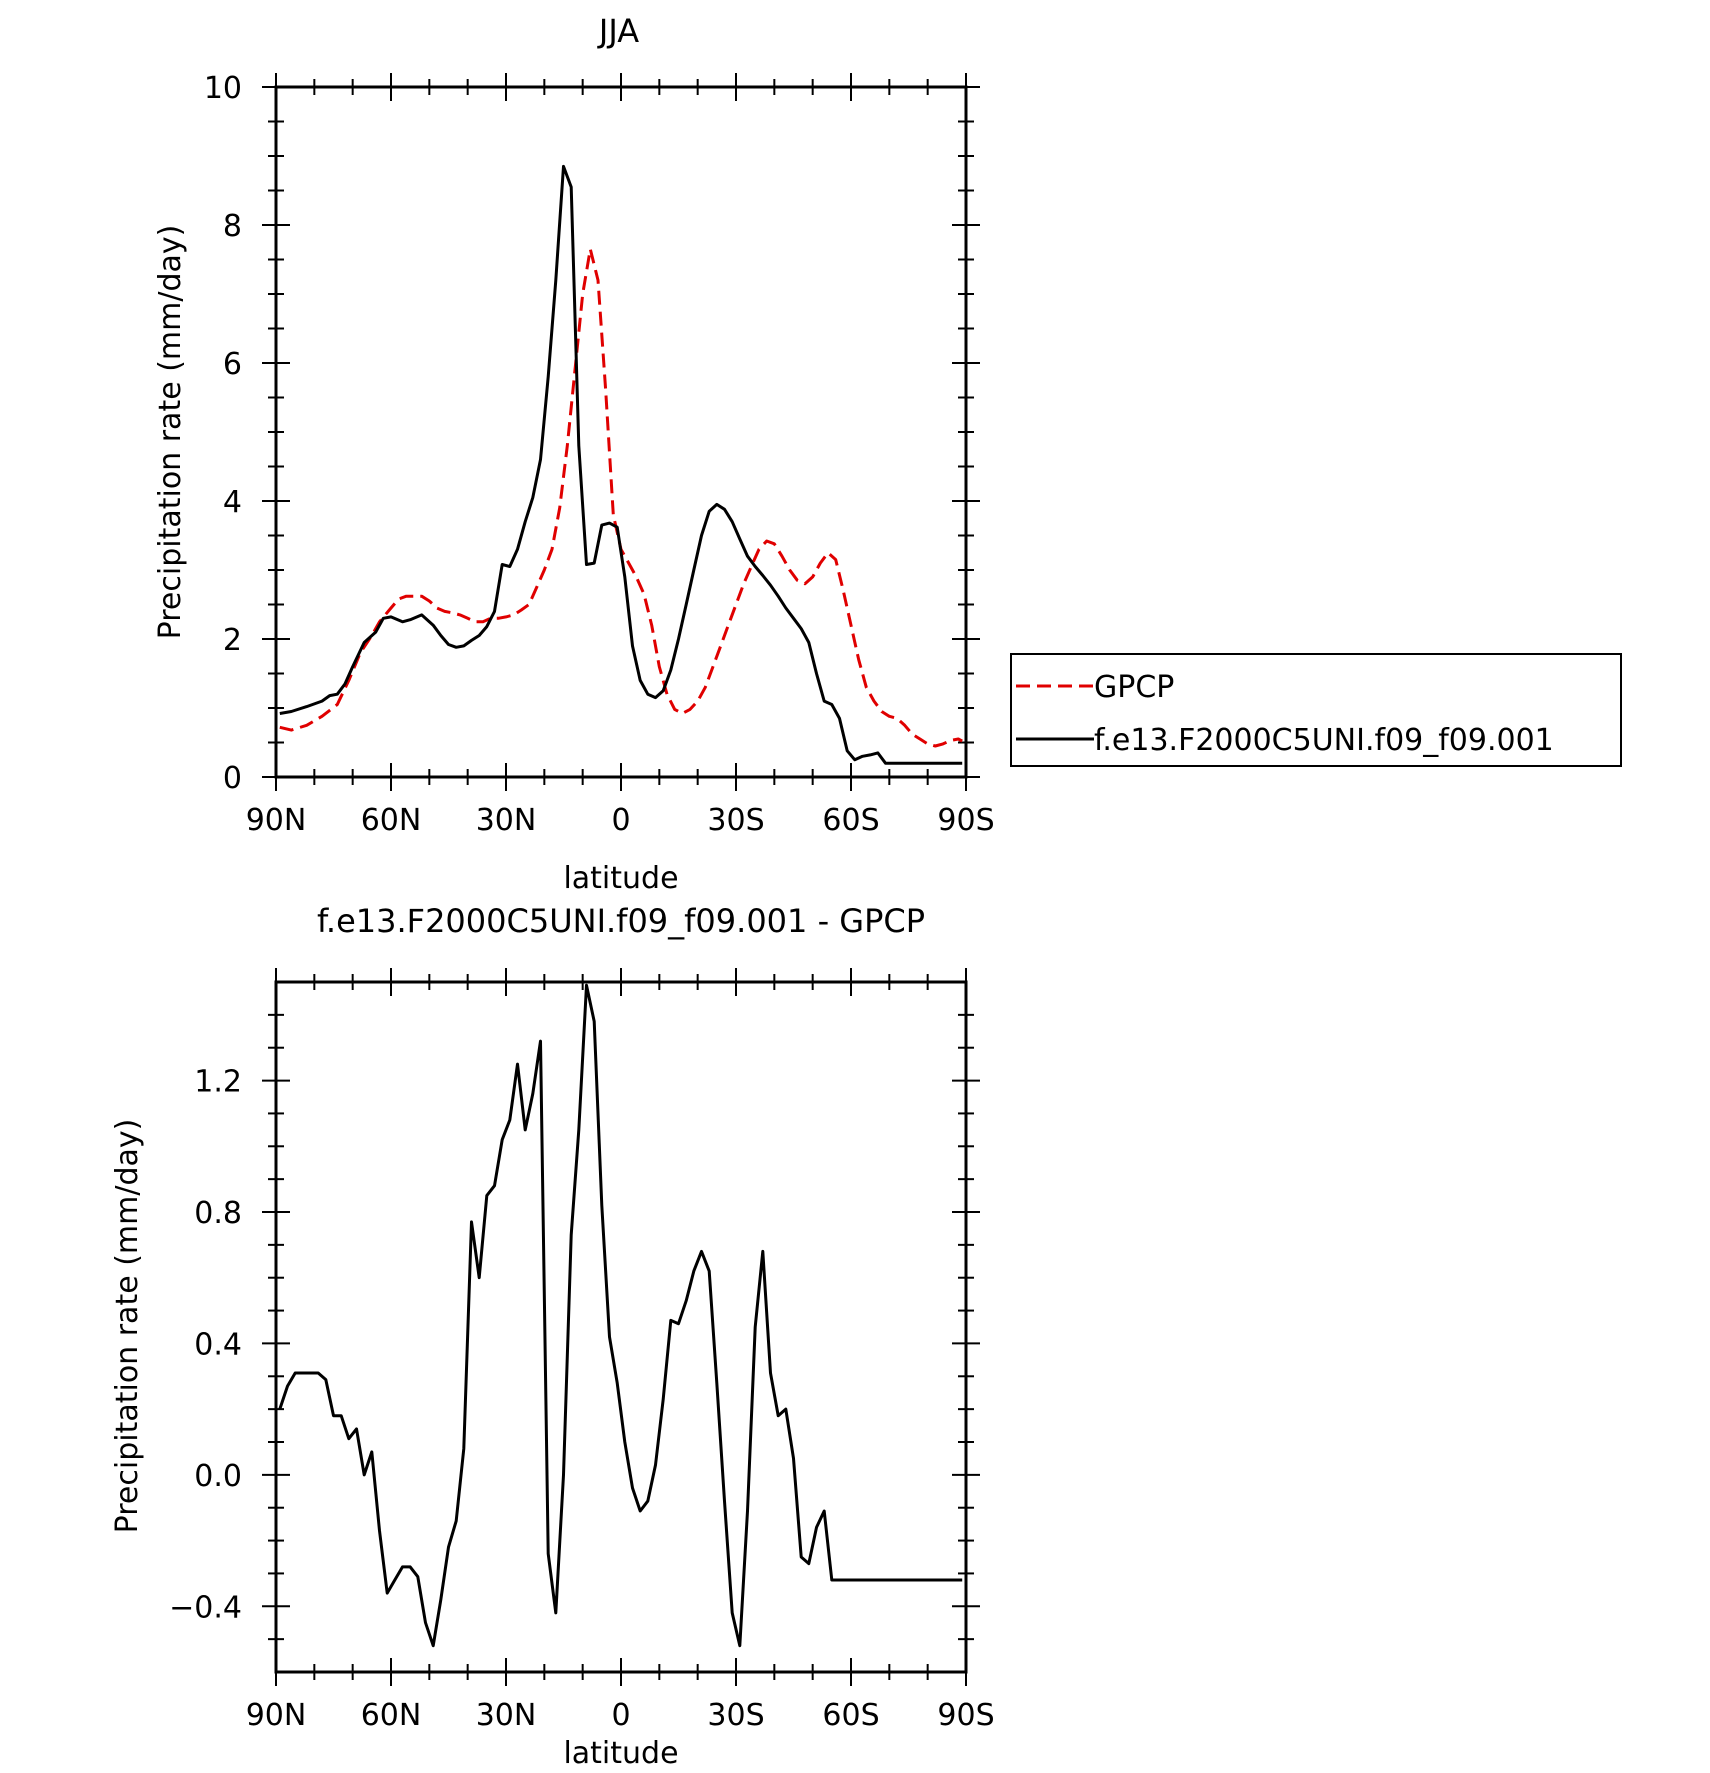 Image resolution: width=1710 pixels, height=1773 pixels. Describe the element at coordinates (232, 640) in the screenshot. I see `top-y-tick-label: 2` at that location.